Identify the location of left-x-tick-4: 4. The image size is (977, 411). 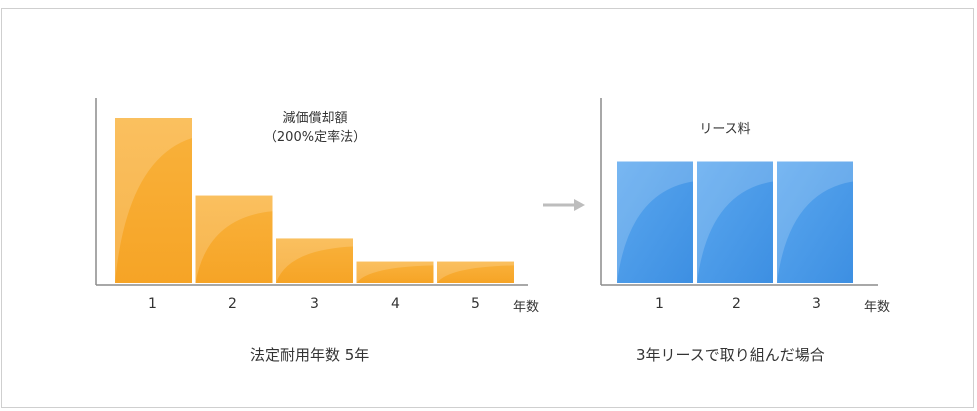
(395, 304).